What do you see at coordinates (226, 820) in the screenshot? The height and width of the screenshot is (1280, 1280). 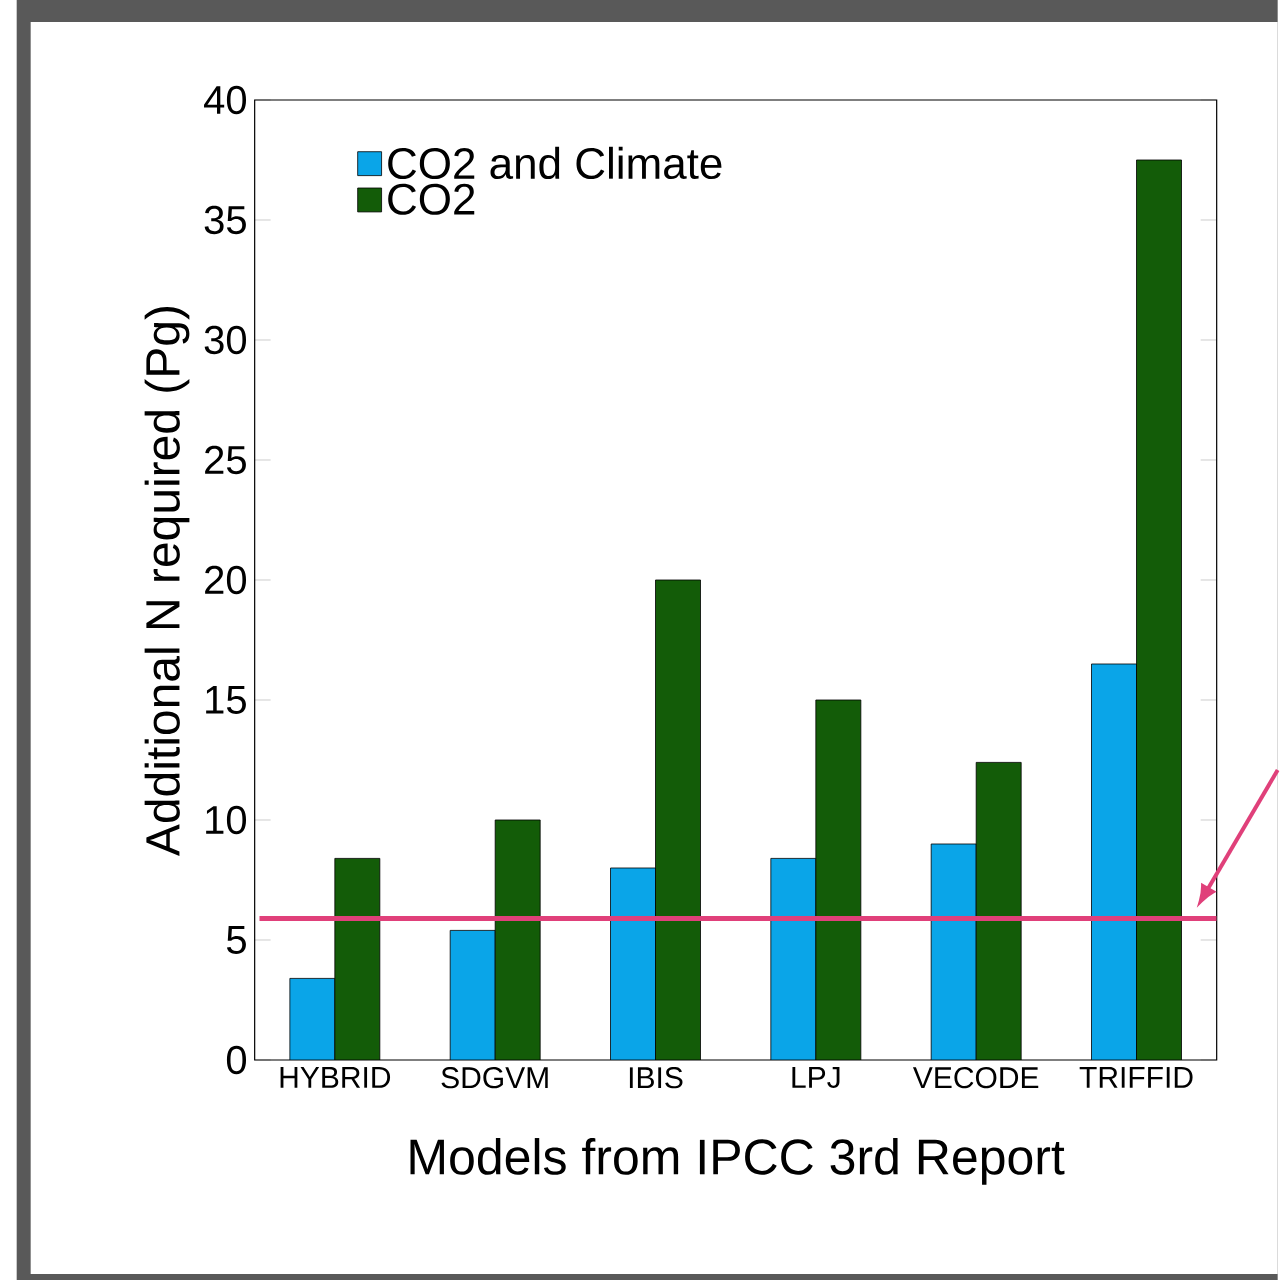 I see `y-tick-label: 10` at bounding box center [226, 820].